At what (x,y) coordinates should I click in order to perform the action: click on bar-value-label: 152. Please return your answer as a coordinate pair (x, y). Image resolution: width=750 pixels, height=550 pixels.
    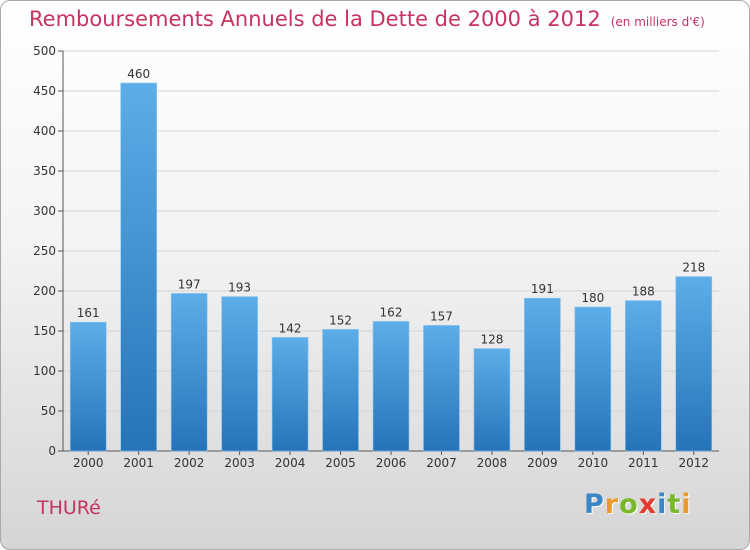
    Looking at the image, I should click on (340, 320).